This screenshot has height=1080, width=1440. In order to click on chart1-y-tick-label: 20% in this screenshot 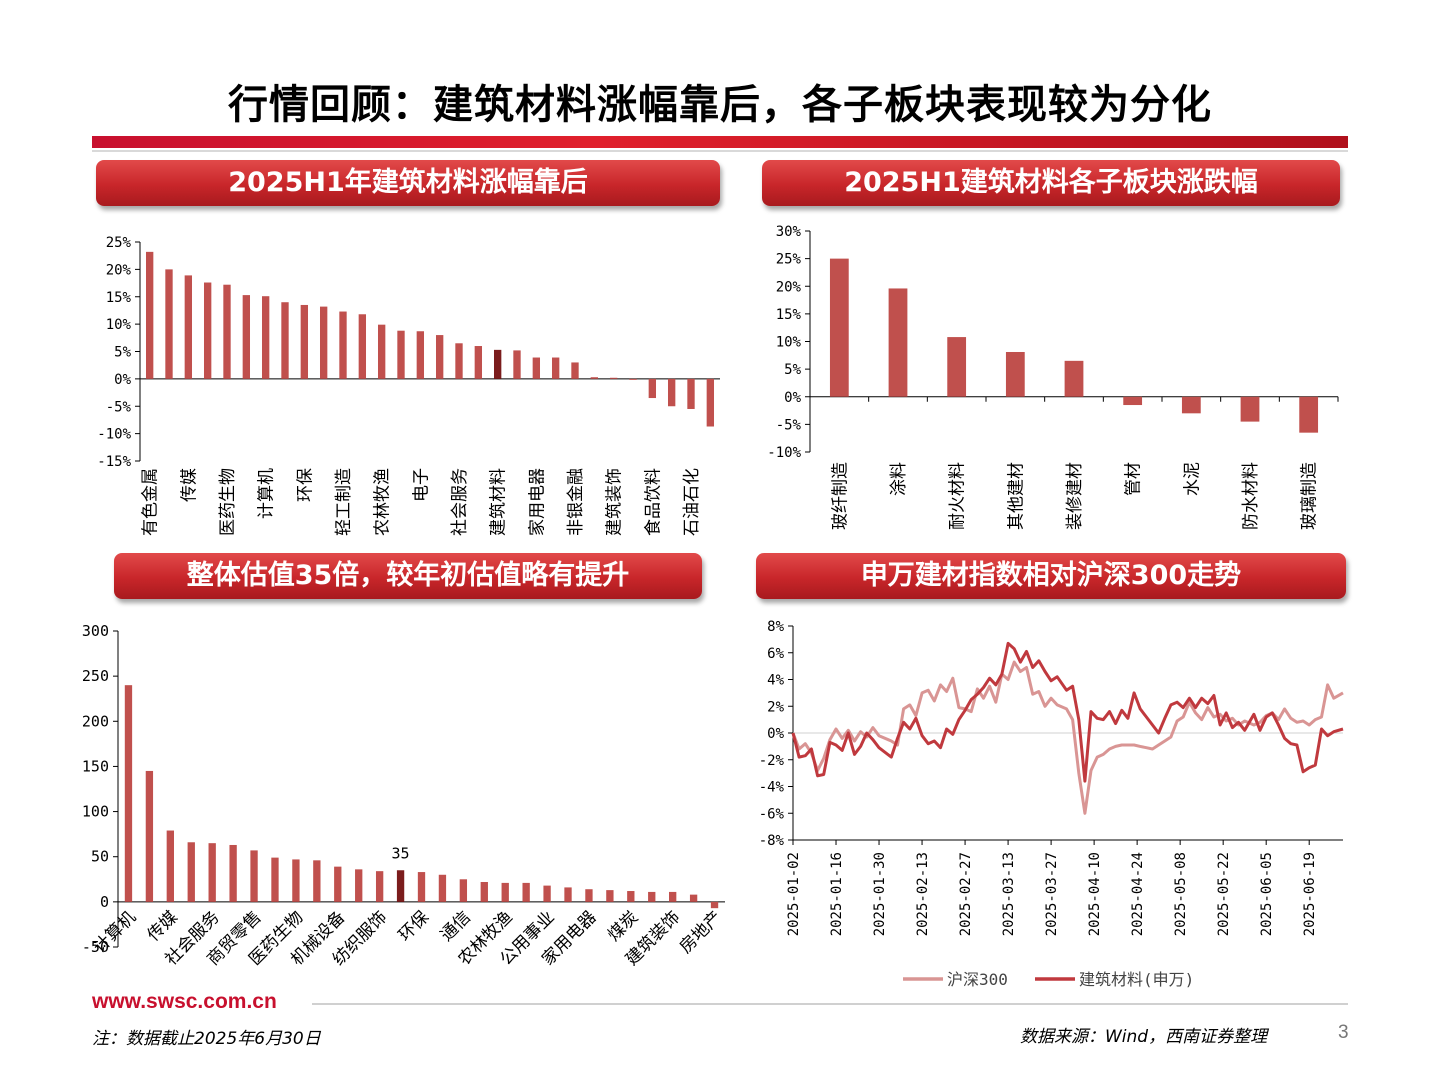, I will do `click(119, 270)`.